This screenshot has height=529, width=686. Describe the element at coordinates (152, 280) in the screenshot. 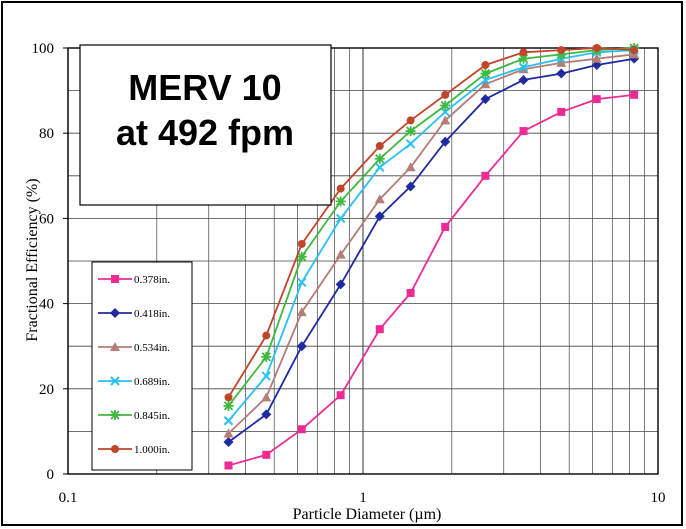

I see `legend-label: 0.378in.` at that location.